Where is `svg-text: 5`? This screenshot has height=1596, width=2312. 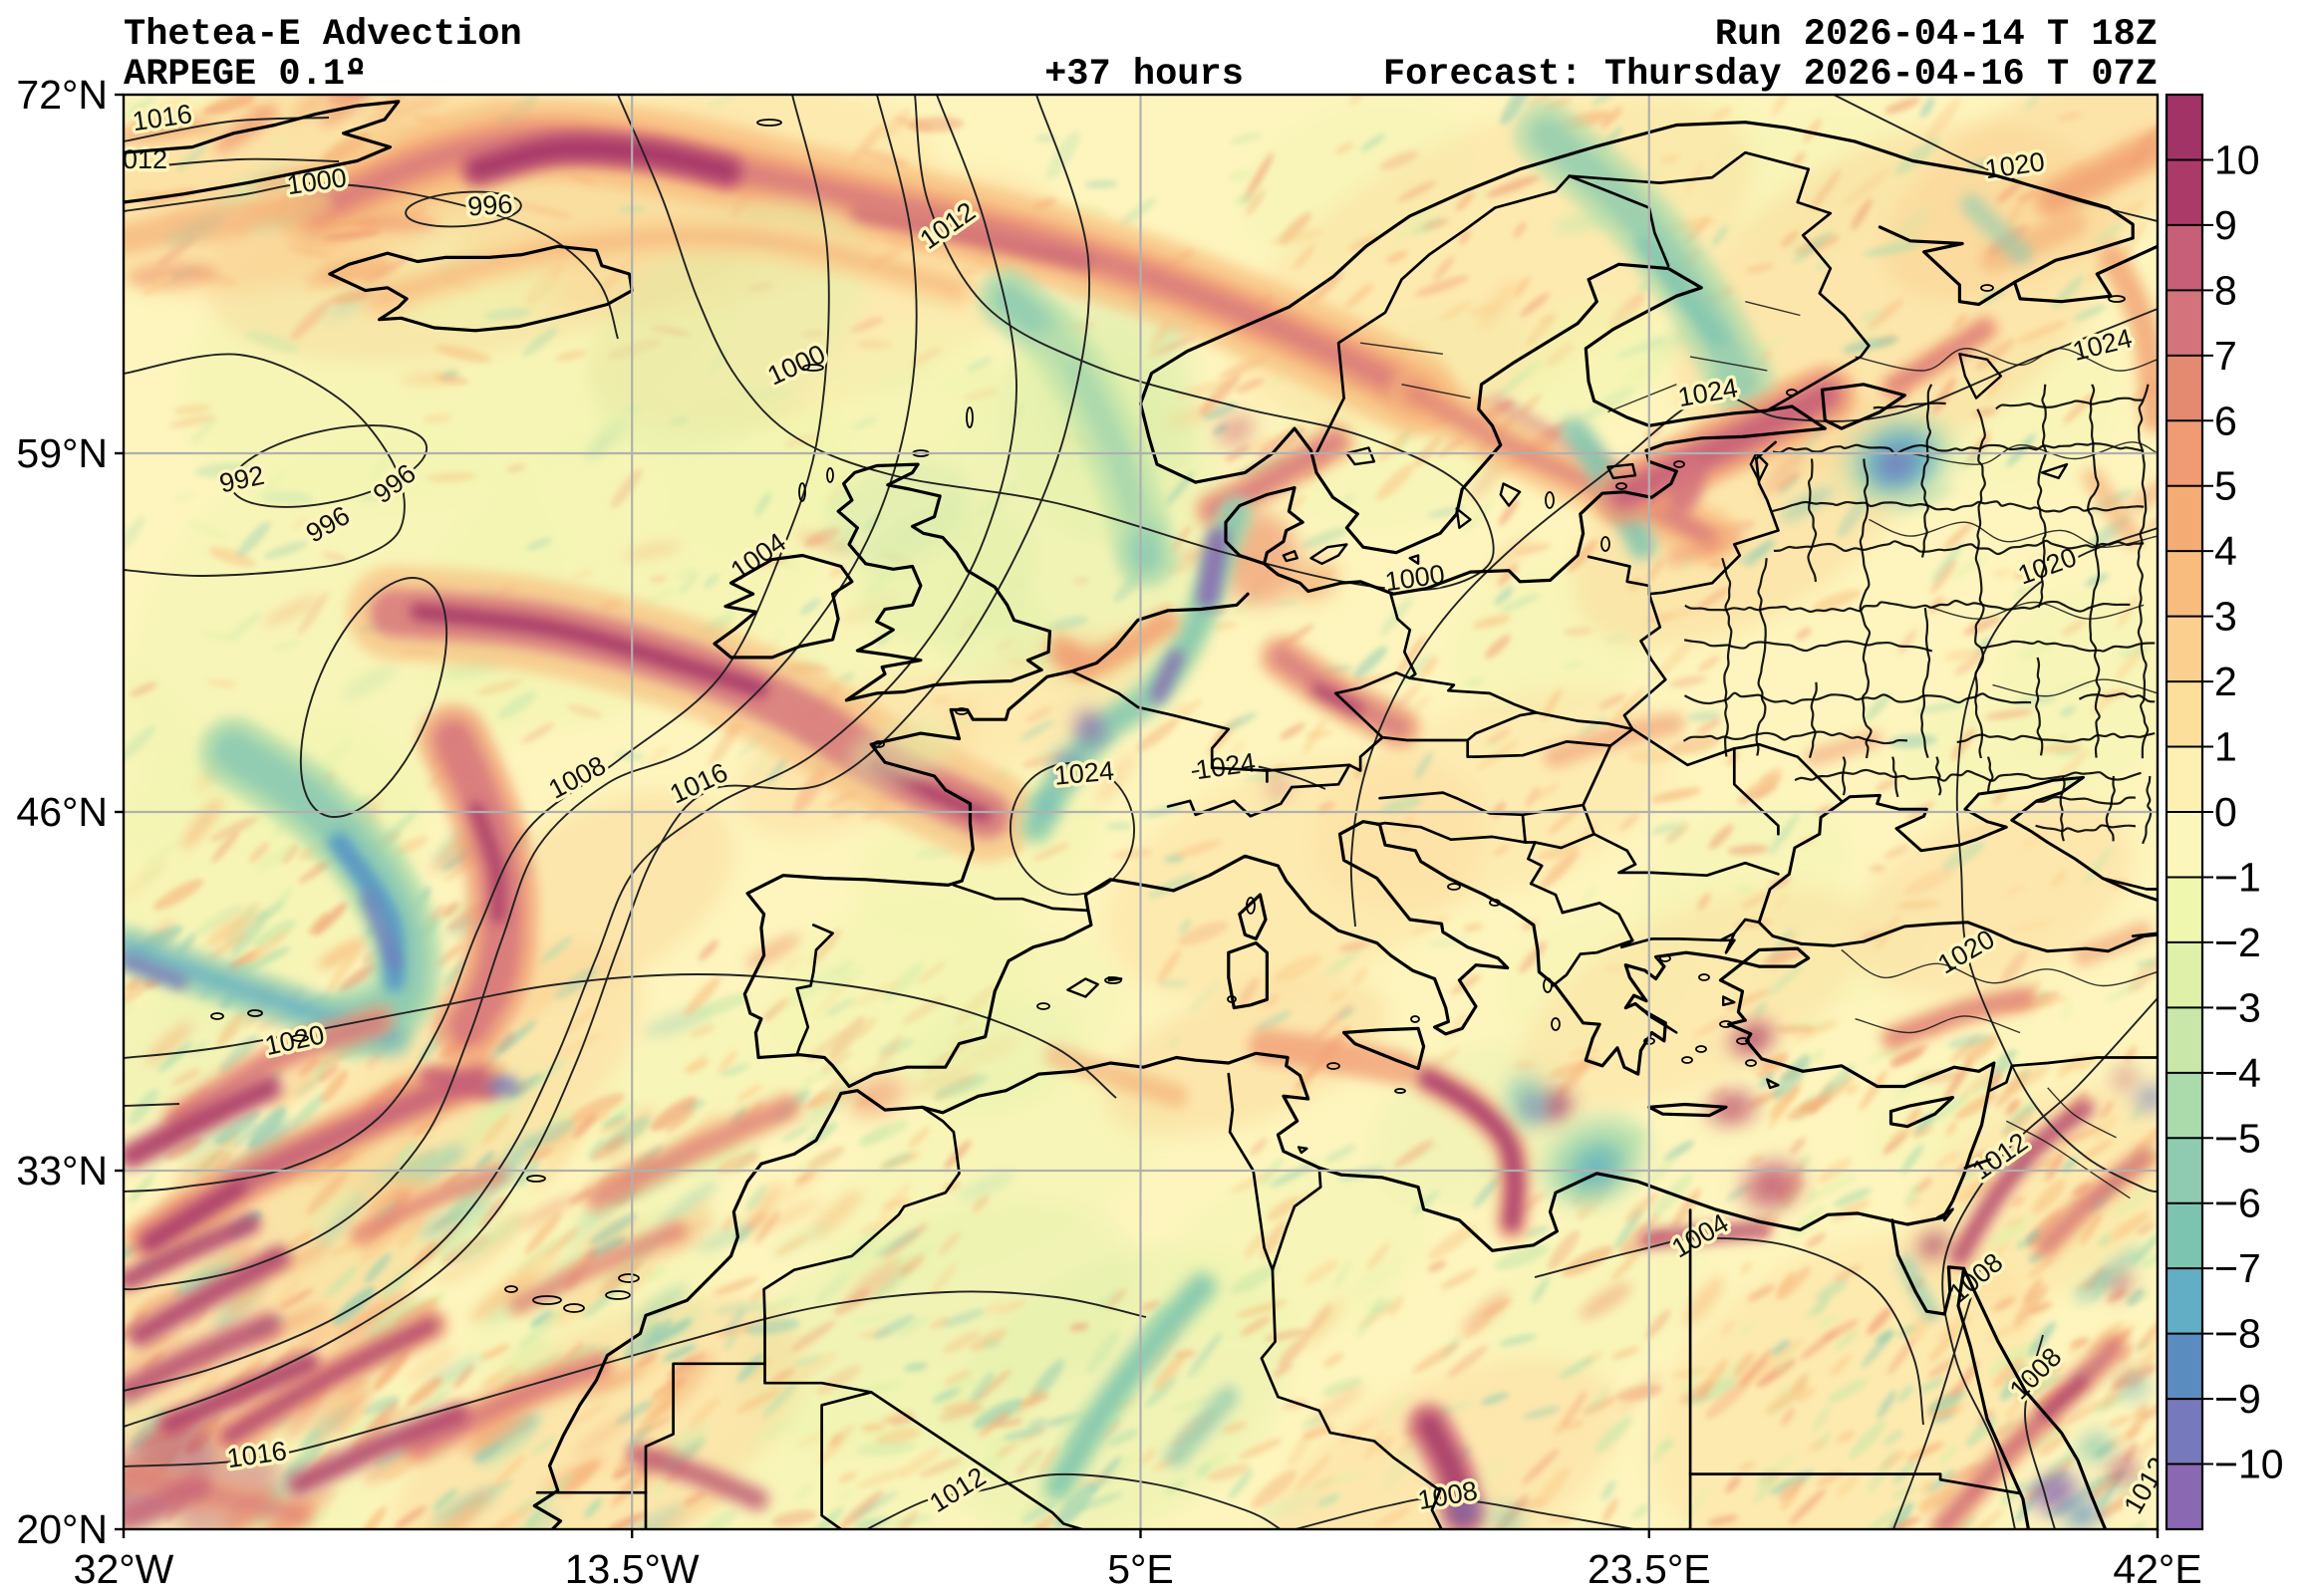 svg-text: 5 is located at coordinates (2225, 486).